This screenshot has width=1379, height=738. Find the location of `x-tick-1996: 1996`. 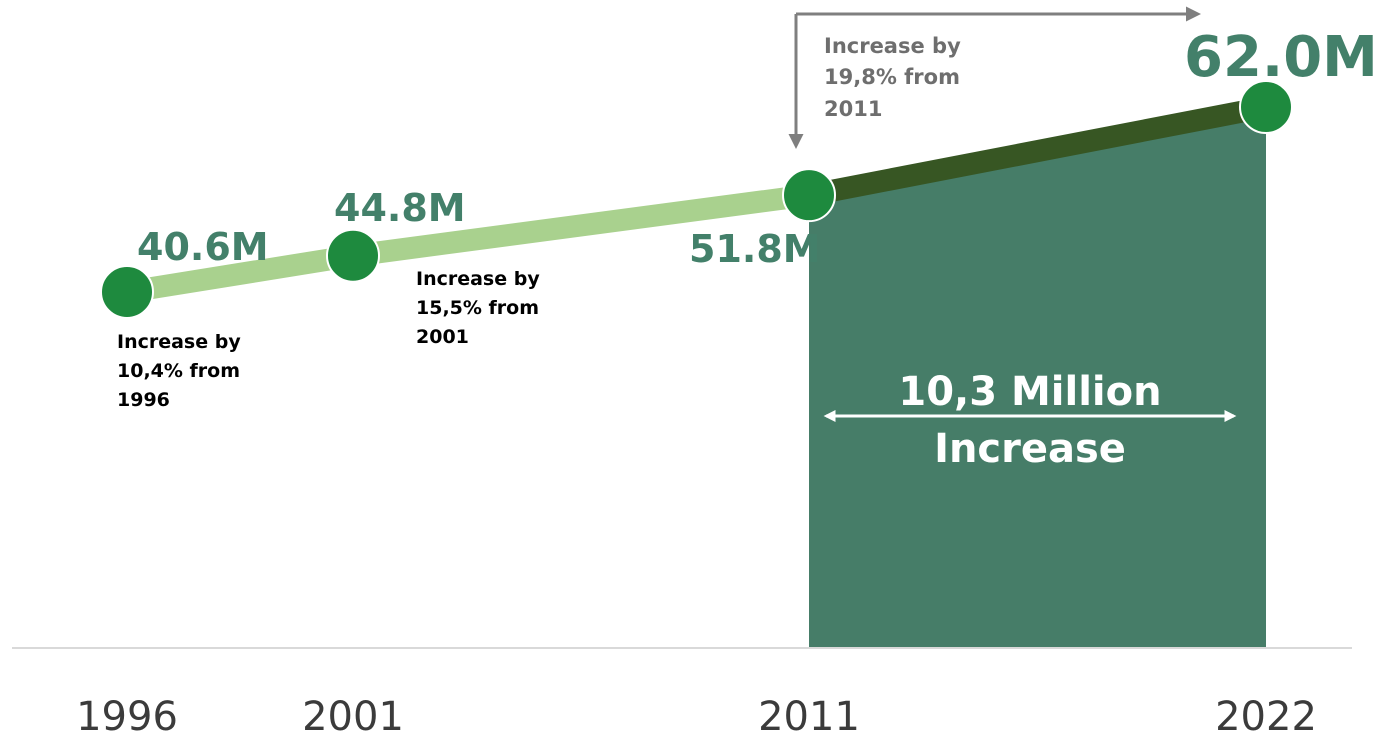

x-tick-1996: 1996 is located at coordinates (127, 716).